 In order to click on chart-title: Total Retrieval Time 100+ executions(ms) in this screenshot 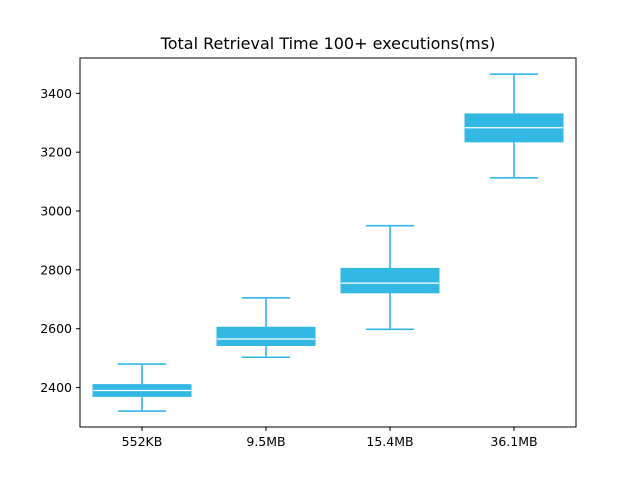, I will do `click(328, 43)`.